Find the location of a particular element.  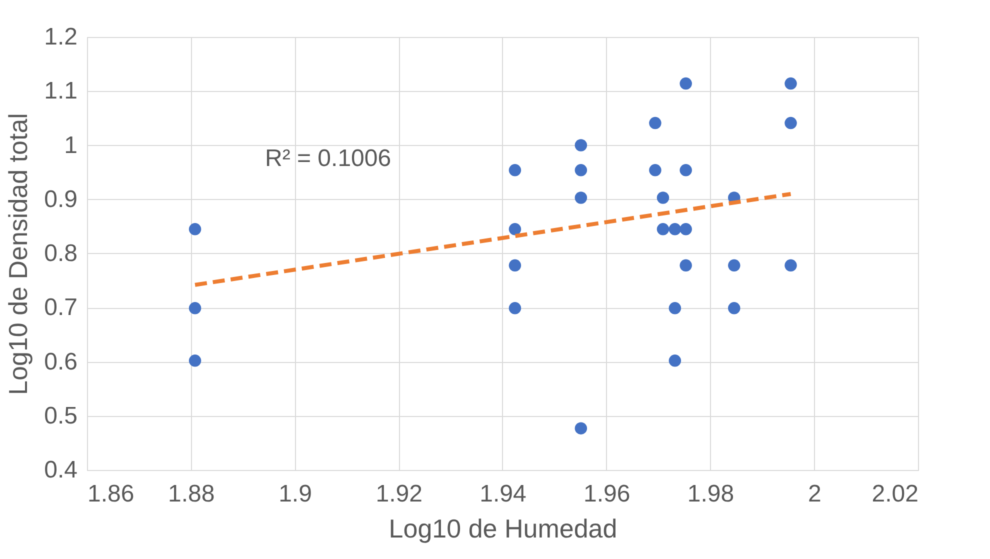

y-tick-label: 0.9 is located at coordinates (61, 199).